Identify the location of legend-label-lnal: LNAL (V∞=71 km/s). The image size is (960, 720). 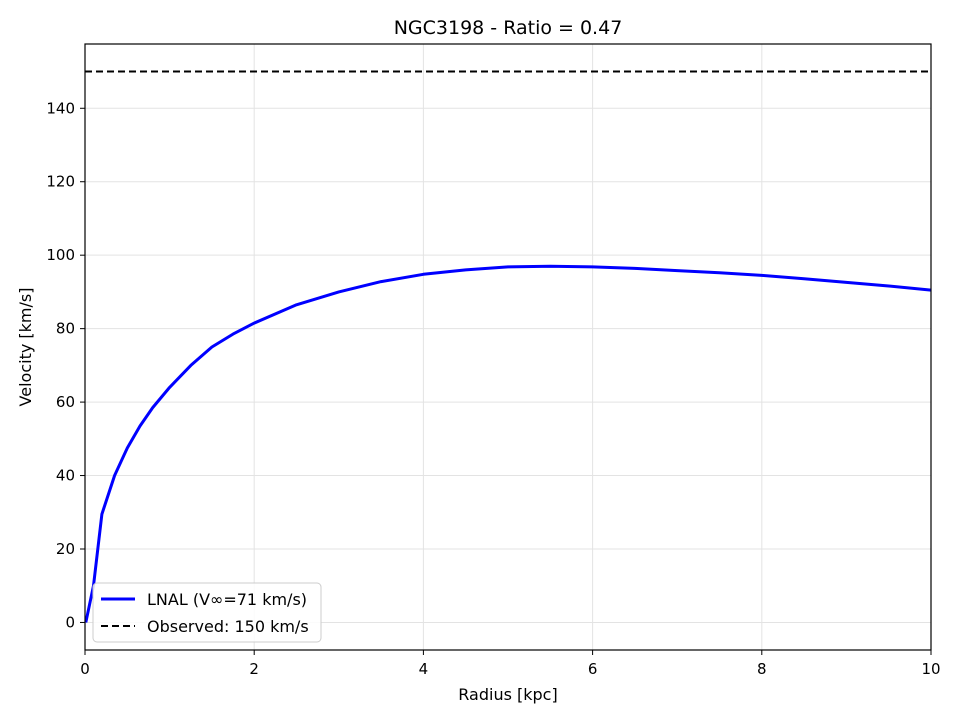
(227, 599).